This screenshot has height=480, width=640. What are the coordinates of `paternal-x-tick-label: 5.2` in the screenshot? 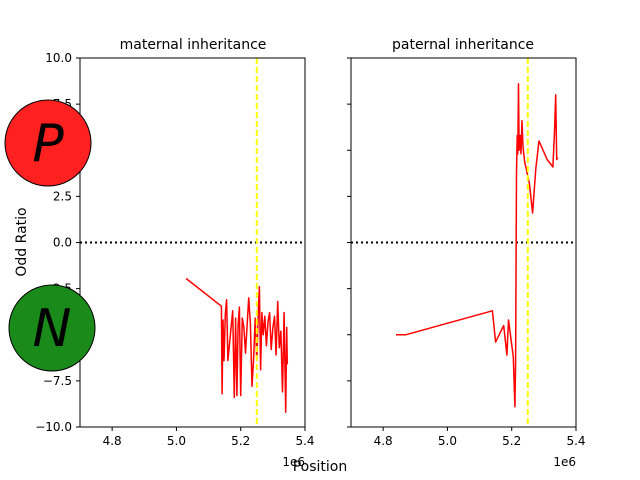 It's located at (511, 441).